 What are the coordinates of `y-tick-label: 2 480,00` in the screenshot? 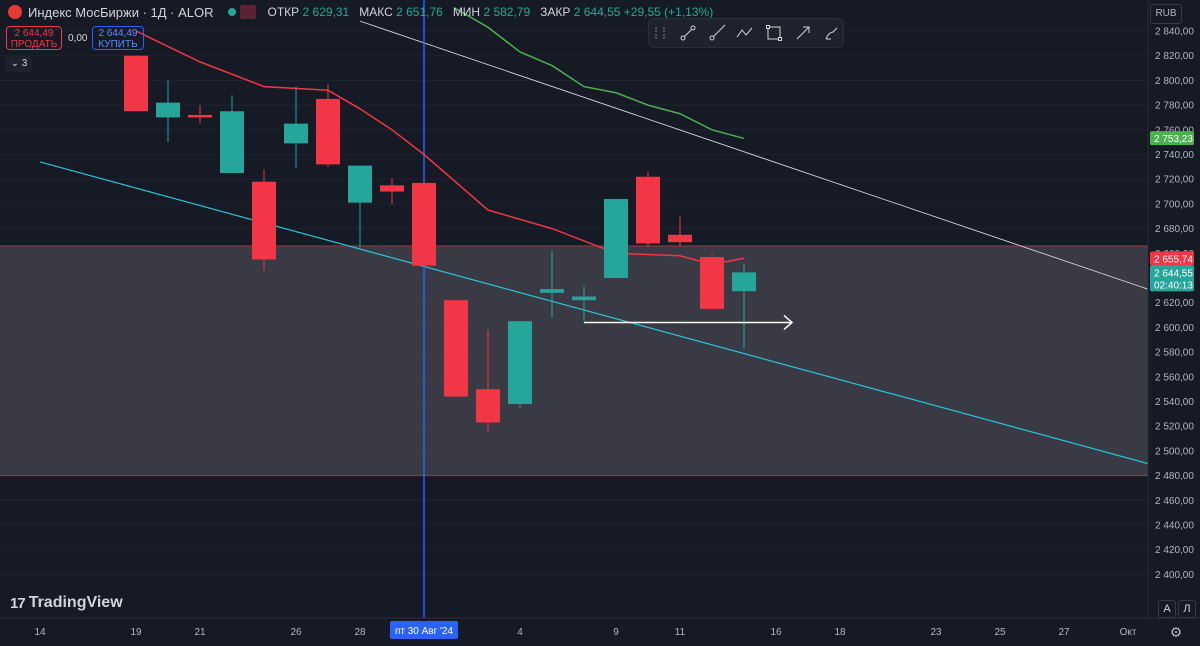 It's located at (1174, 476).